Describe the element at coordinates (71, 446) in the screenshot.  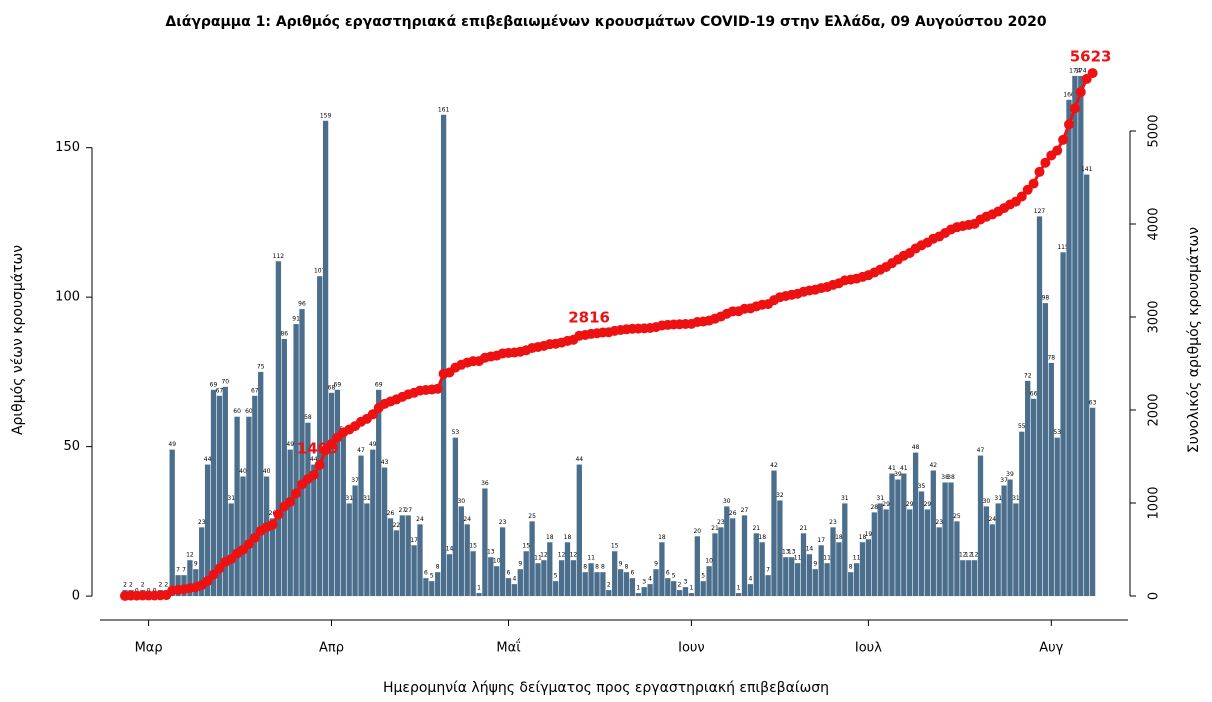
I see `y-tick-label: 50` at that location.